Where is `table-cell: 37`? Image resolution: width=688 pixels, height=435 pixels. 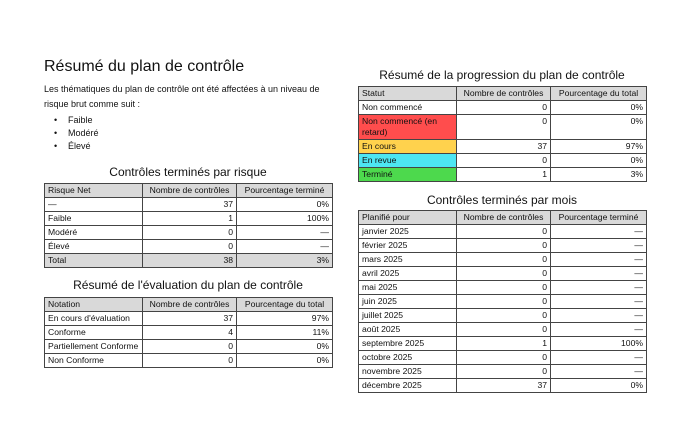 table-cell: 37 is located at coordinates (189, 204).